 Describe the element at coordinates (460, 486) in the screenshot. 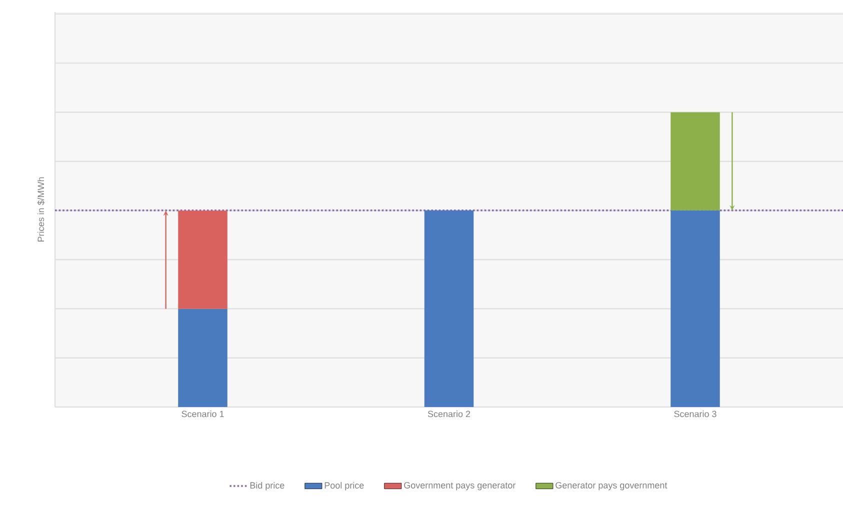

I see `legend-label: Government pays generator` at that location.